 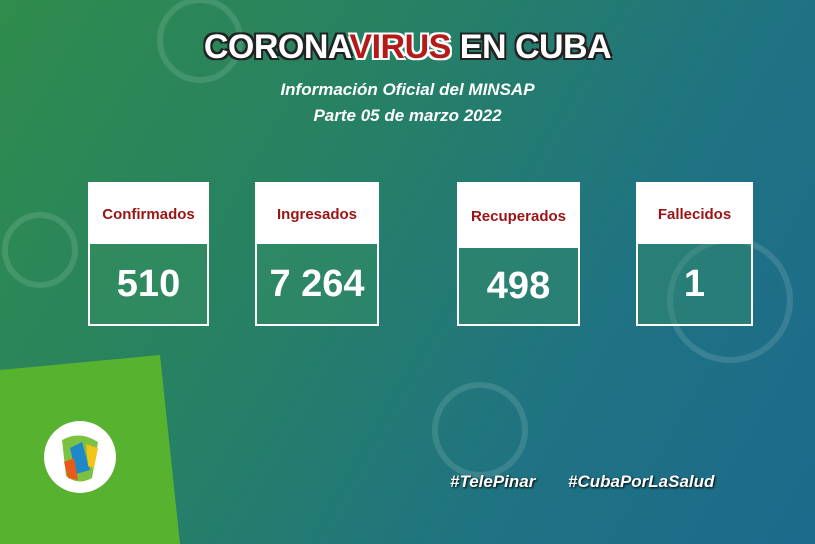 I want to click on stat-card: Ingresados 7 264, so click(x=317, y=254).